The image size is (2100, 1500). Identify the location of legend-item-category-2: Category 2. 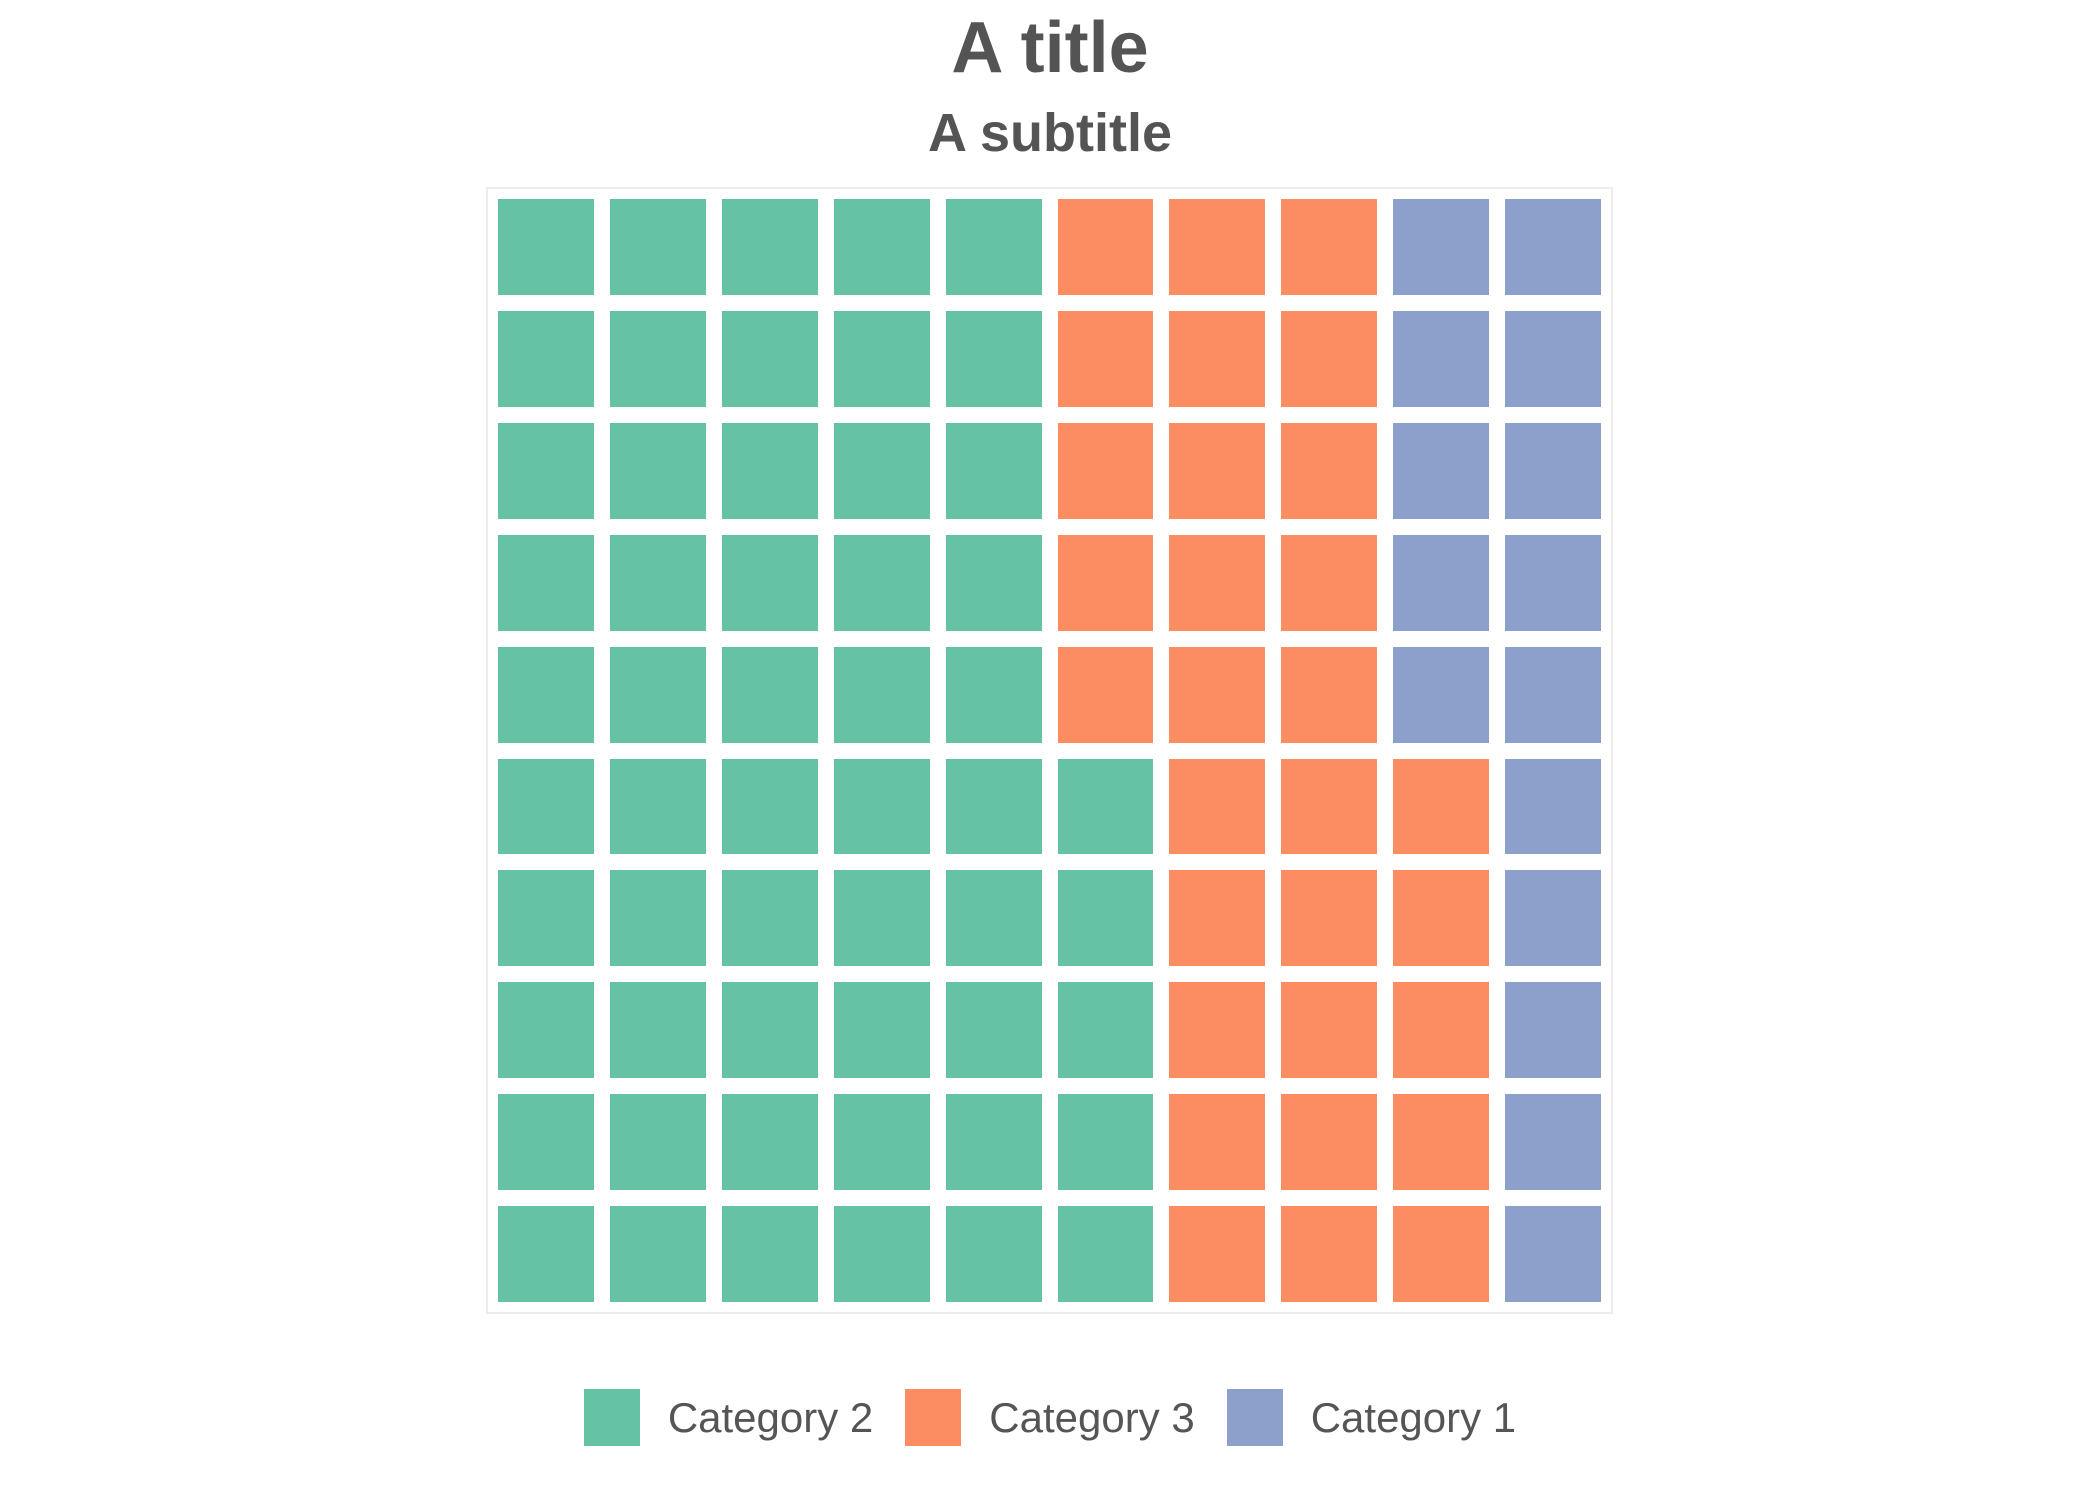
(728, 1417).